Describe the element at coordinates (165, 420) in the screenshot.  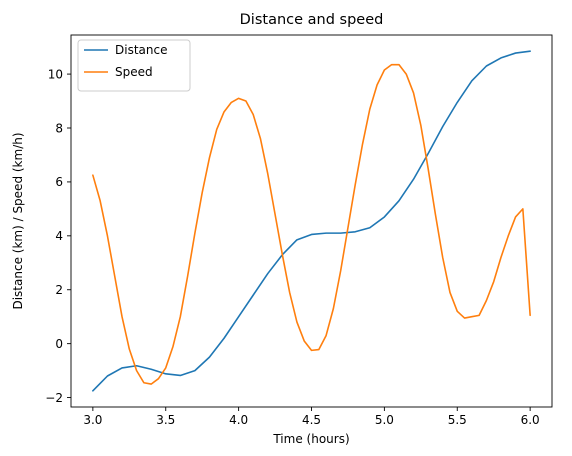
I see `x-tick-label: 3.5` at that location.